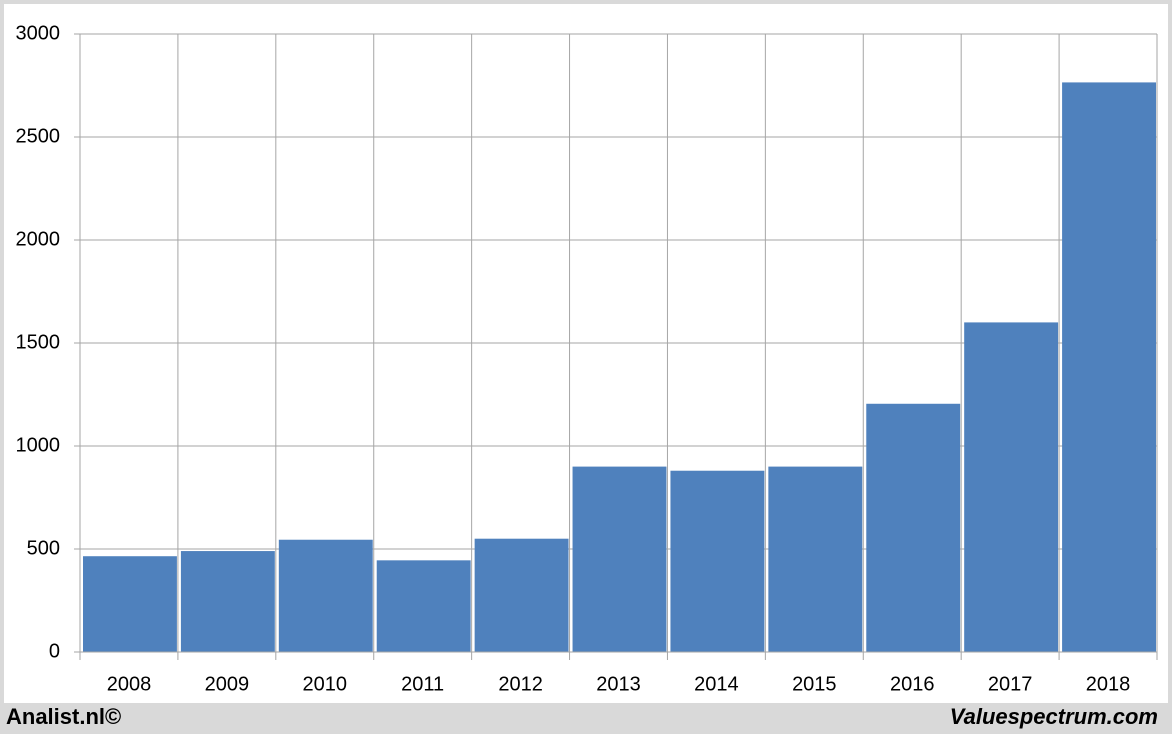 This screenshot has width=1172, height=734. What do you see at coordinates (63, 716) in the screenshot?
I see `footer-left: Analist.nl©` at bounding box center [63, 716].